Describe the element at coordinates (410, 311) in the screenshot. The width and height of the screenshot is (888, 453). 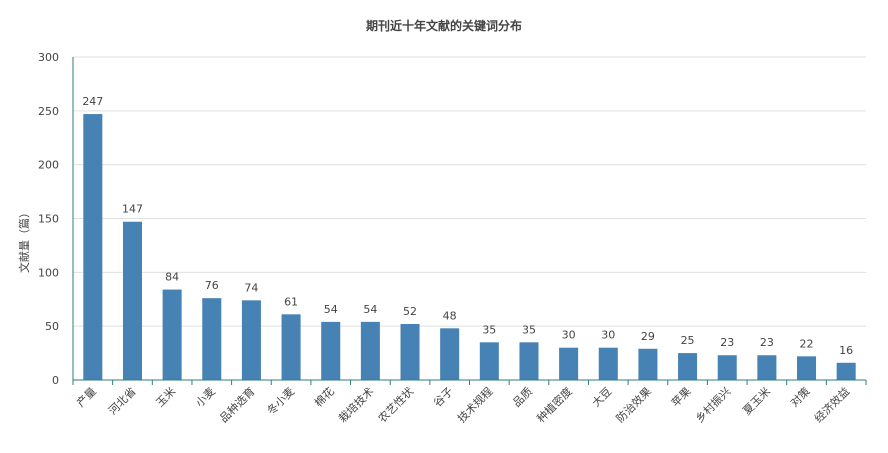
I see `data-label: 52` at that location.